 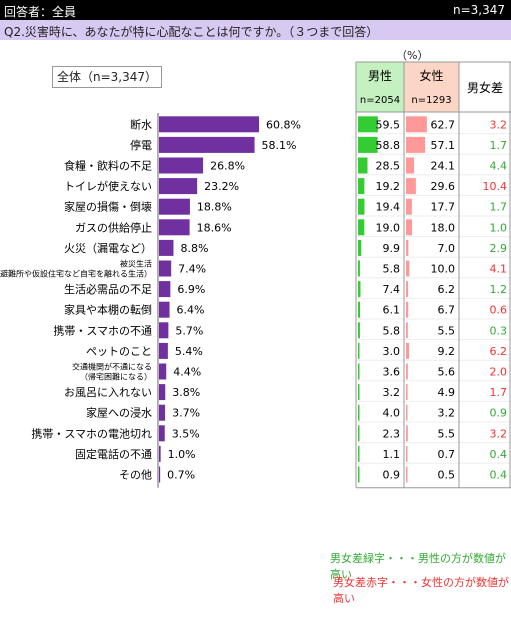 What do you see at coordinates (392, 351) in the screenshot?
I see `male-value: 3.0` at bounding box center [392, 351].